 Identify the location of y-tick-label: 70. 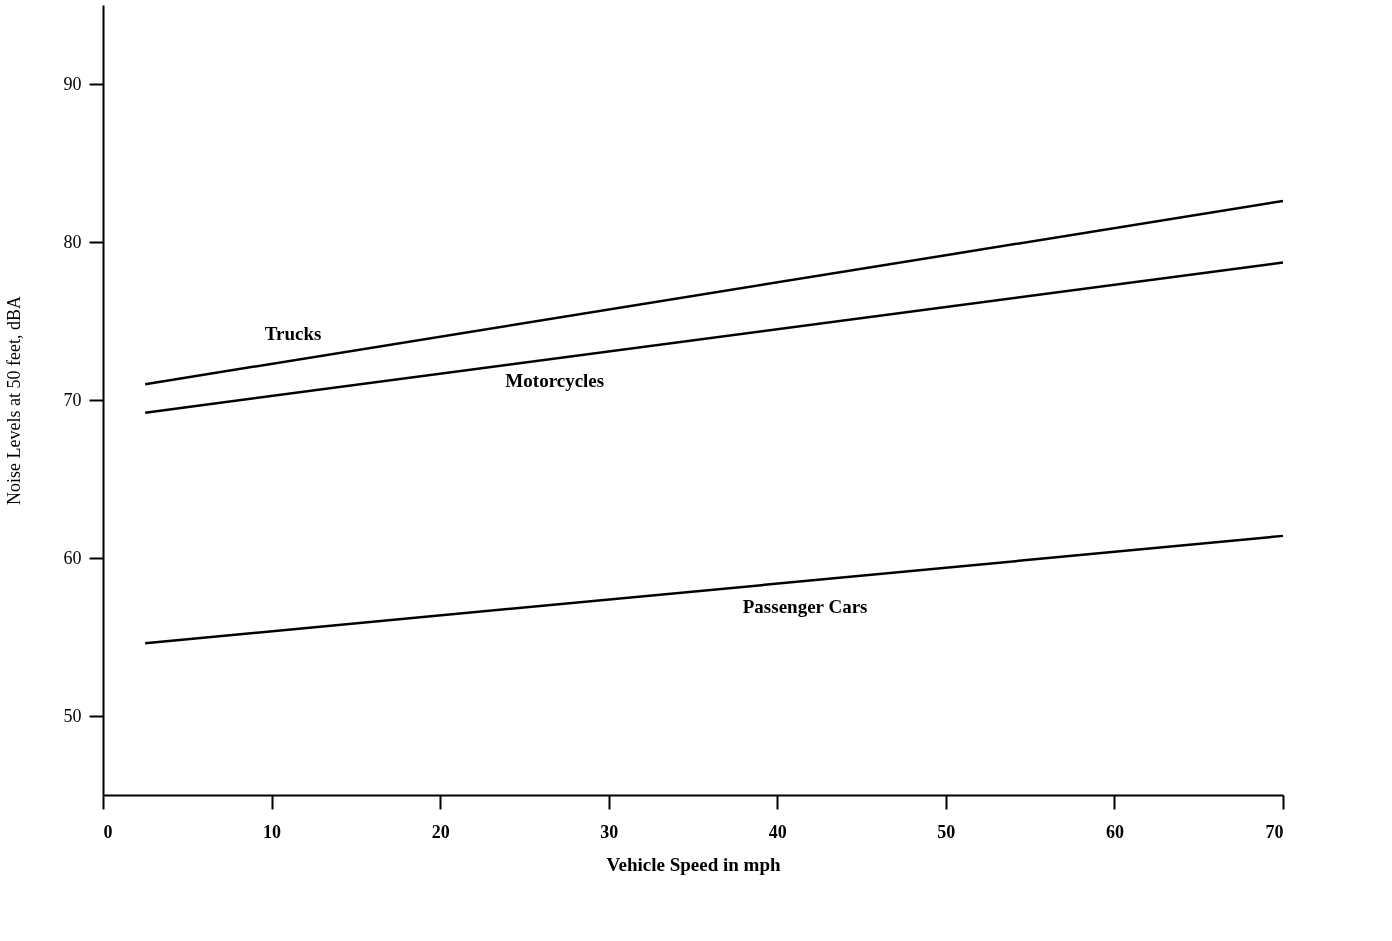
(72, 399).